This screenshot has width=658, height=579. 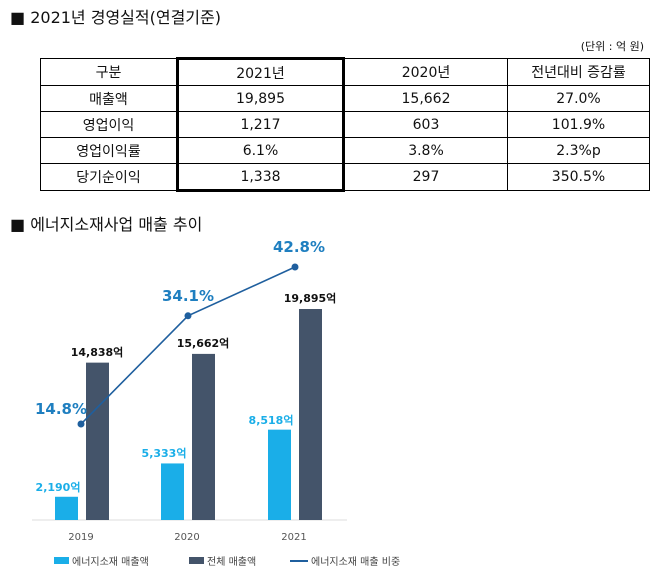 I want to click on legend-label: 에너지소재 매출액, so click(x=110, y=562).